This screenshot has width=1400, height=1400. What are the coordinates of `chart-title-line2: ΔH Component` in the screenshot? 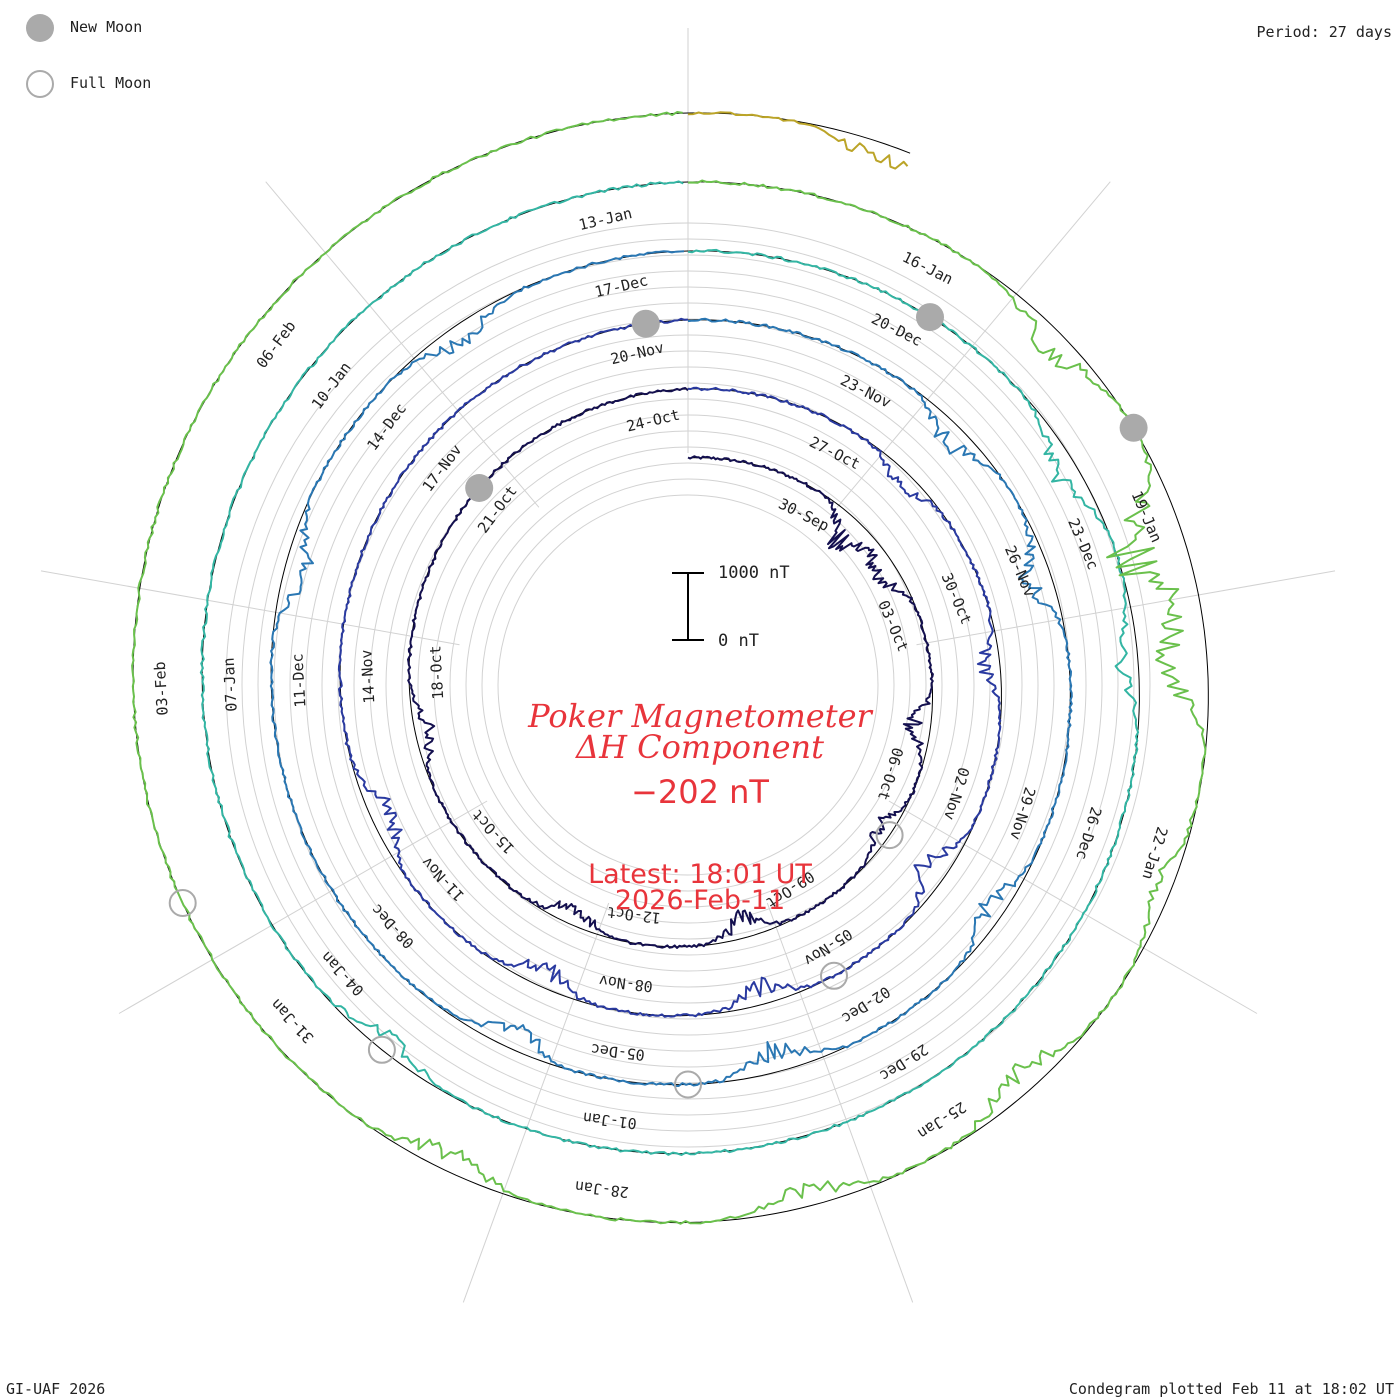 It's located at (700, 747).